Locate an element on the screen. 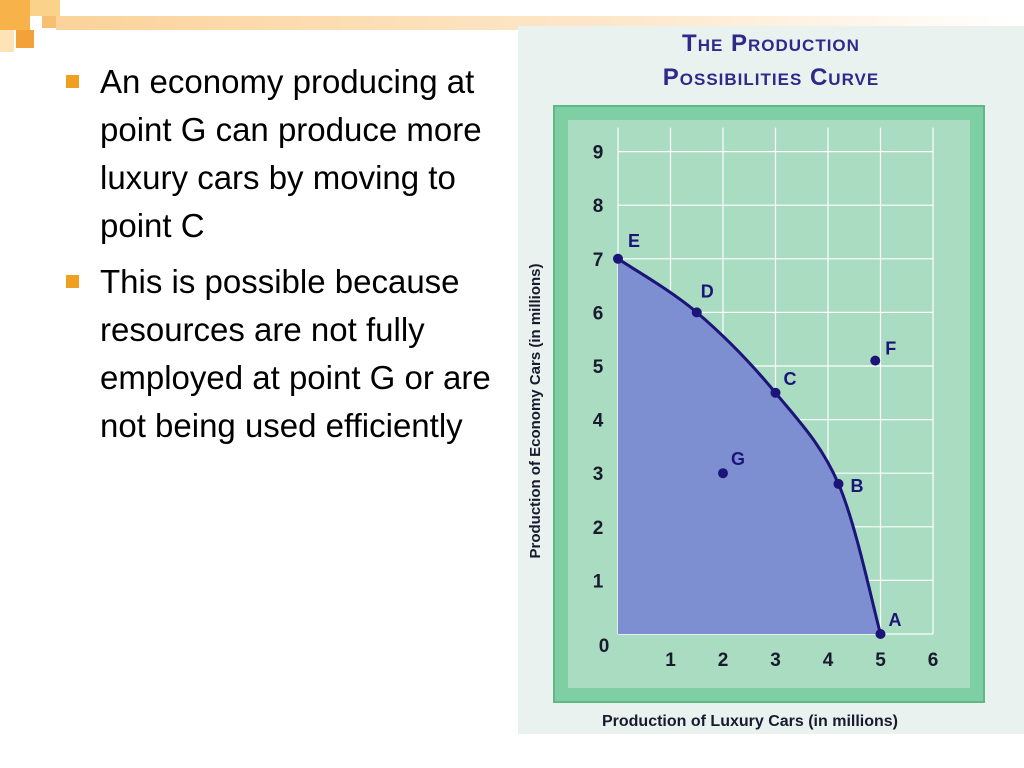 The image size is (1024, 768). x-axis-label: Production of Luxury Cars (in millions) is located at coordinates (750, 721).